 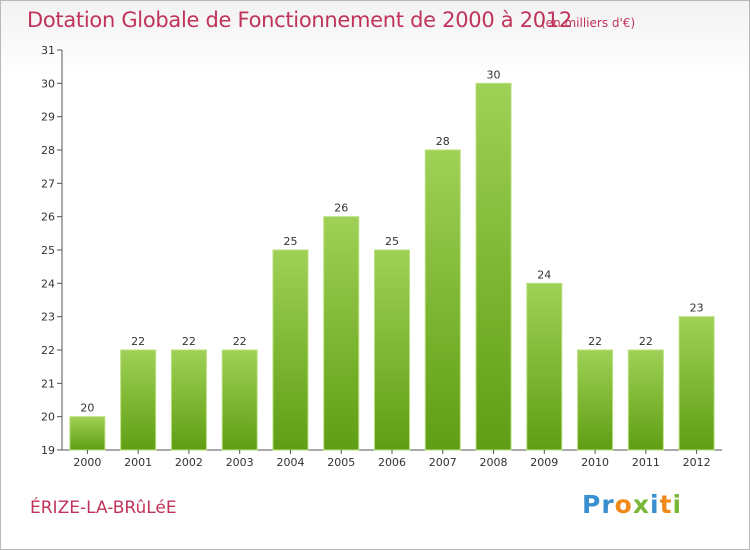 What do you see at coordinates (138, 462) in the screenshot?
I see `x-tick-label: 2001` at bounding box center [138, 462].